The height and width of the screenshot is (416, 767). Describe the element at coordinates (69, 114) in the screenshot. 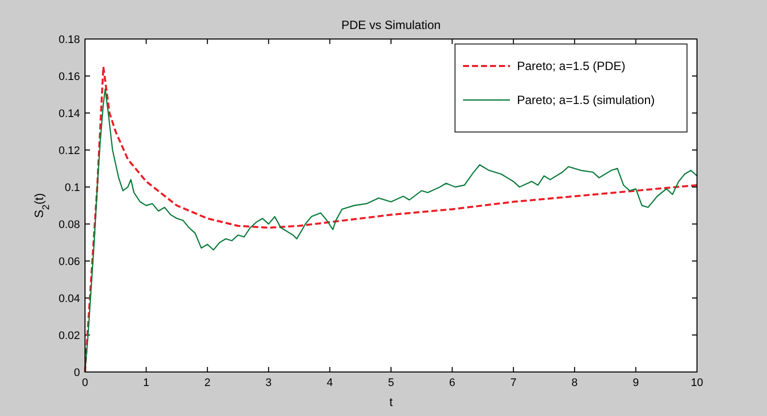

I see `y-tick-label: 0.14` at that location.